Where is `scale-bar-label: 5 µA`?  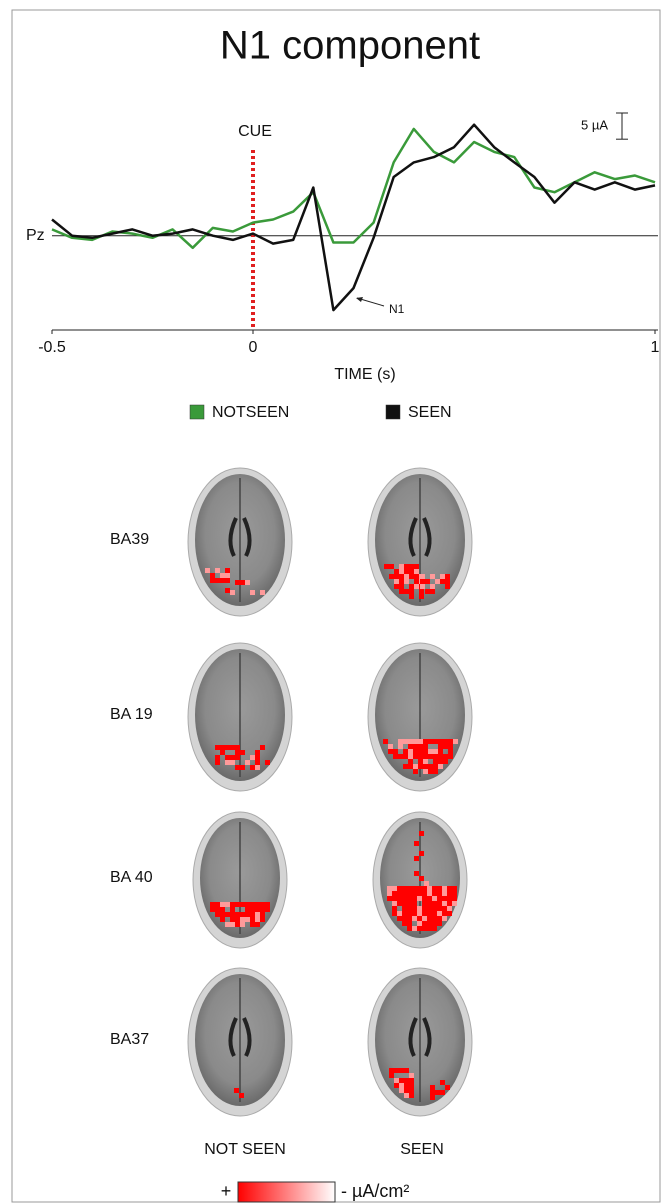
scale-bar-label: 5 µA is located at coordinates (594, 124).